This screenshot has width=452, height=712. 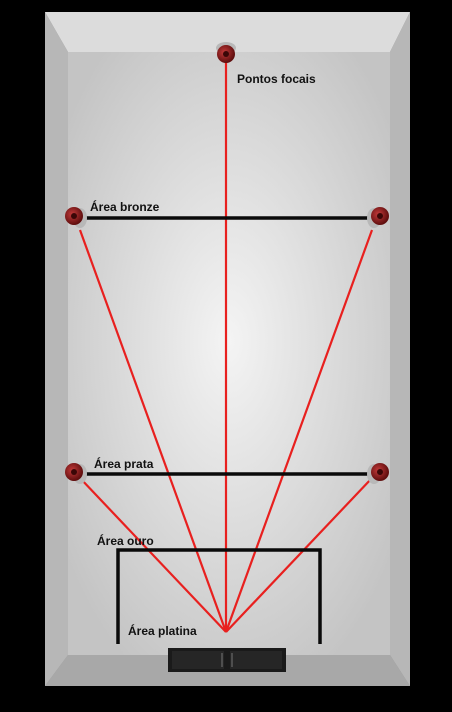 I want to click on label-area-bronze: Área bronze, so click(x=125, y=206).